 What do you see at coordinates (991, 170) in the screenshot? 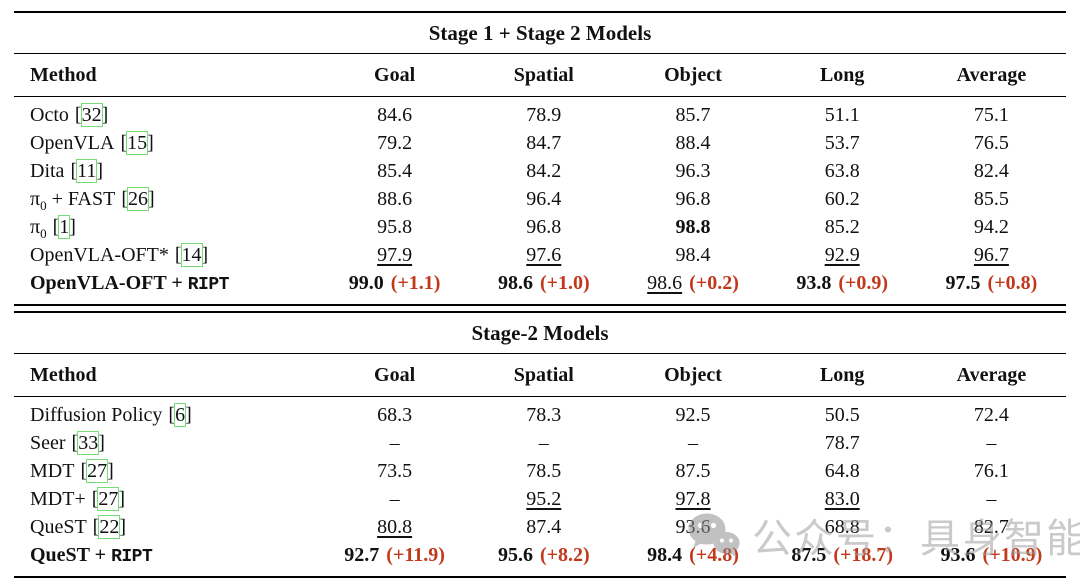
I see `value-cell: 82.4` at bounding box center [991, 170].